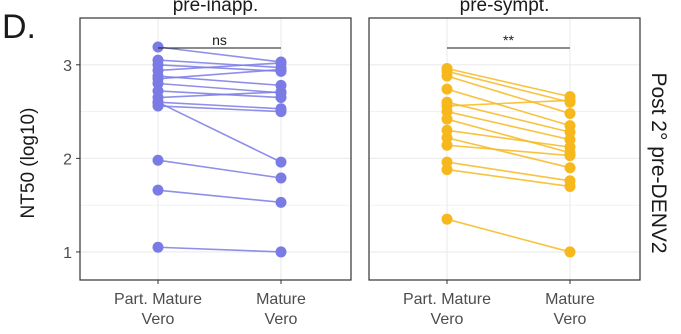 Image resolution: width=681 pixels, height=334 pixels. What do you see at coordinates (28, 163) in the screenshot?
I see `y-axis-label: NT50 (log10)` at bounding box center [28, 163].